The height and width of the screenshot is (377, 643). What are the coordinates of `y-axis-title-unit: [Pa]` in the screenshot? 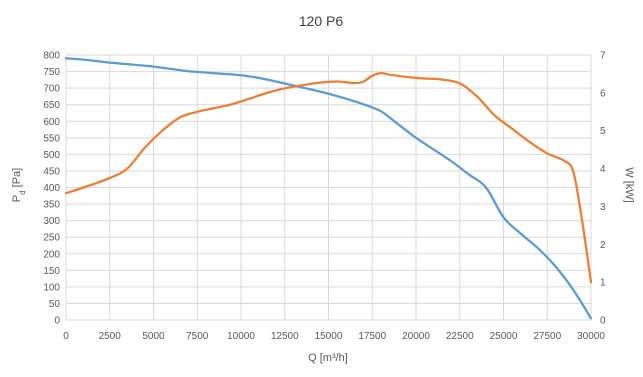 It's located at (17, 179).